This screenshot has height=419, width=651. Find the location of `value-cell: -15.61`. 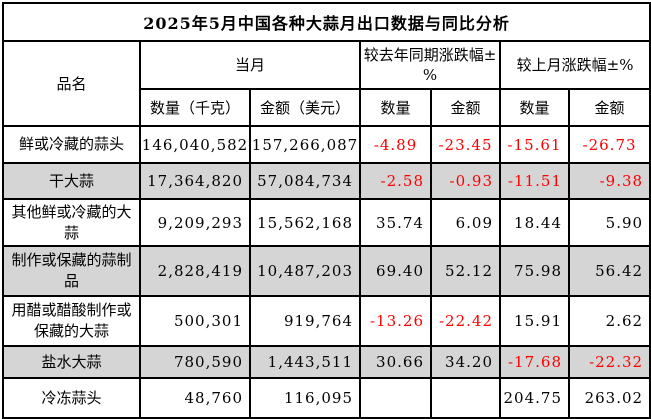

value-cell: -15.61 is located at coordinates (534, 144).